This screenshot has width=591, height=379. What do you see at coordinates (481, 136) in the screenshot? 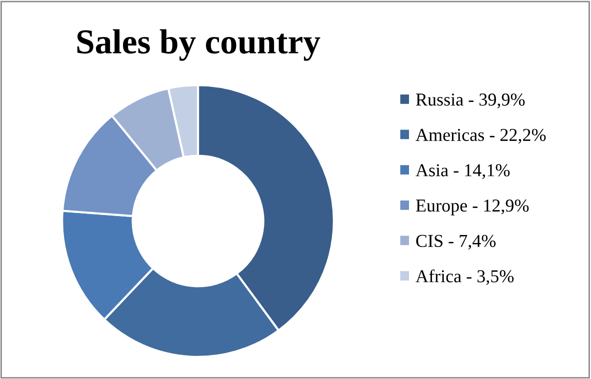
I see `legend-label: Americas - 22,2%` at bounding box center [481, 136].